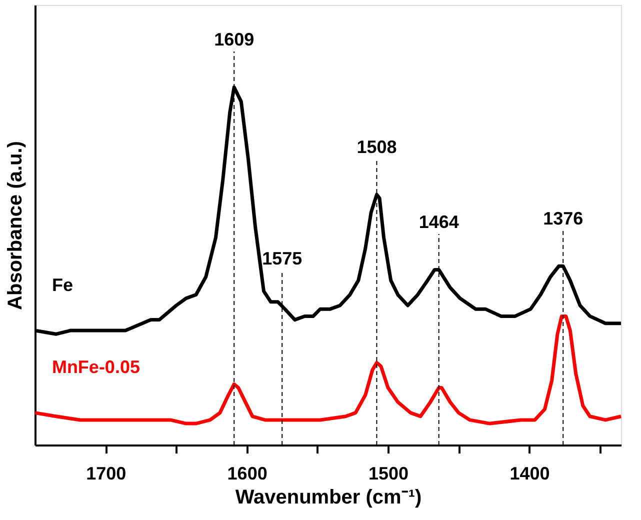 The height and width of the screenshot is (520, 641). What do you see at coordinates (96, 367) in the screenshot?
I see `text: MnFe-0.05` at bounding box center [96, 367].